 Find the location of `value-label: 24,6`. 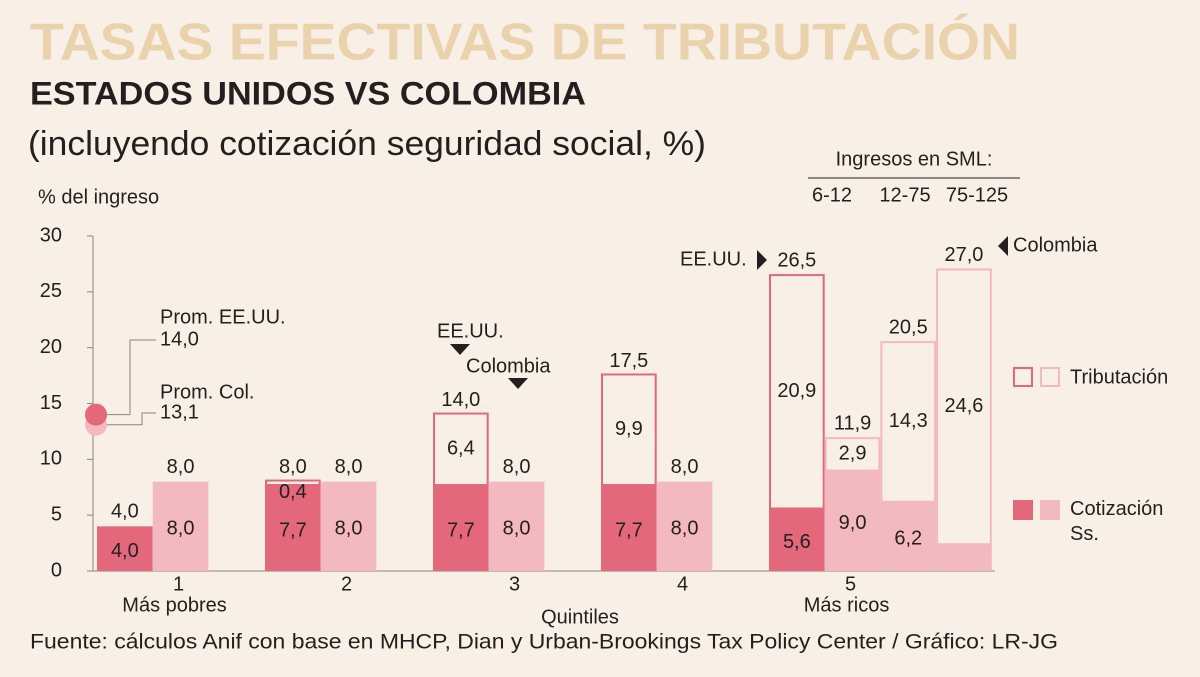

value-label: 24,6 is located at coordinates (963, 406).